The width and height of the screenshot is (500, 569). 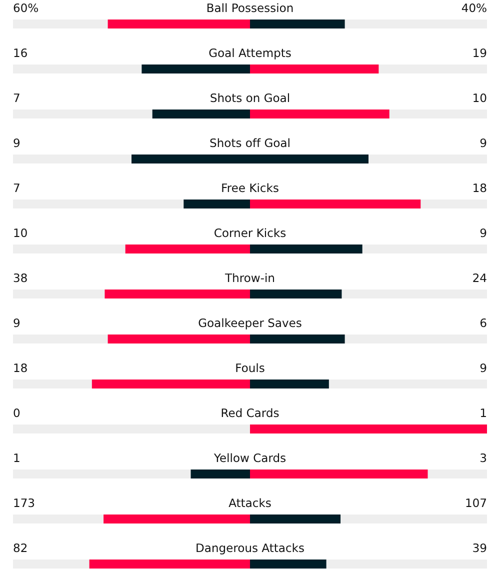 I want to click on text: 0, so click(x=17, y=413).